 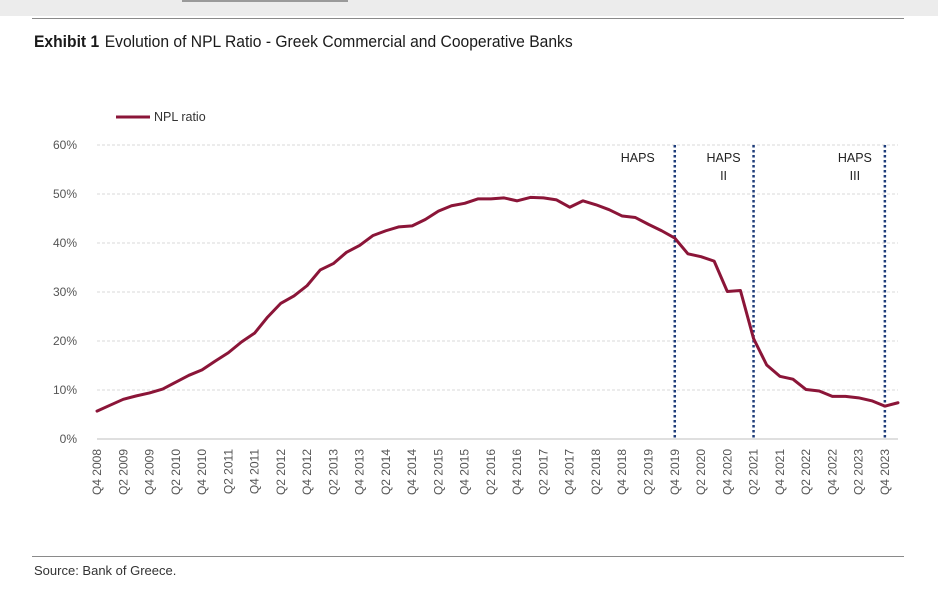 I want to click on x-tick-label: Q4 2023, so click(x=885, y=472).